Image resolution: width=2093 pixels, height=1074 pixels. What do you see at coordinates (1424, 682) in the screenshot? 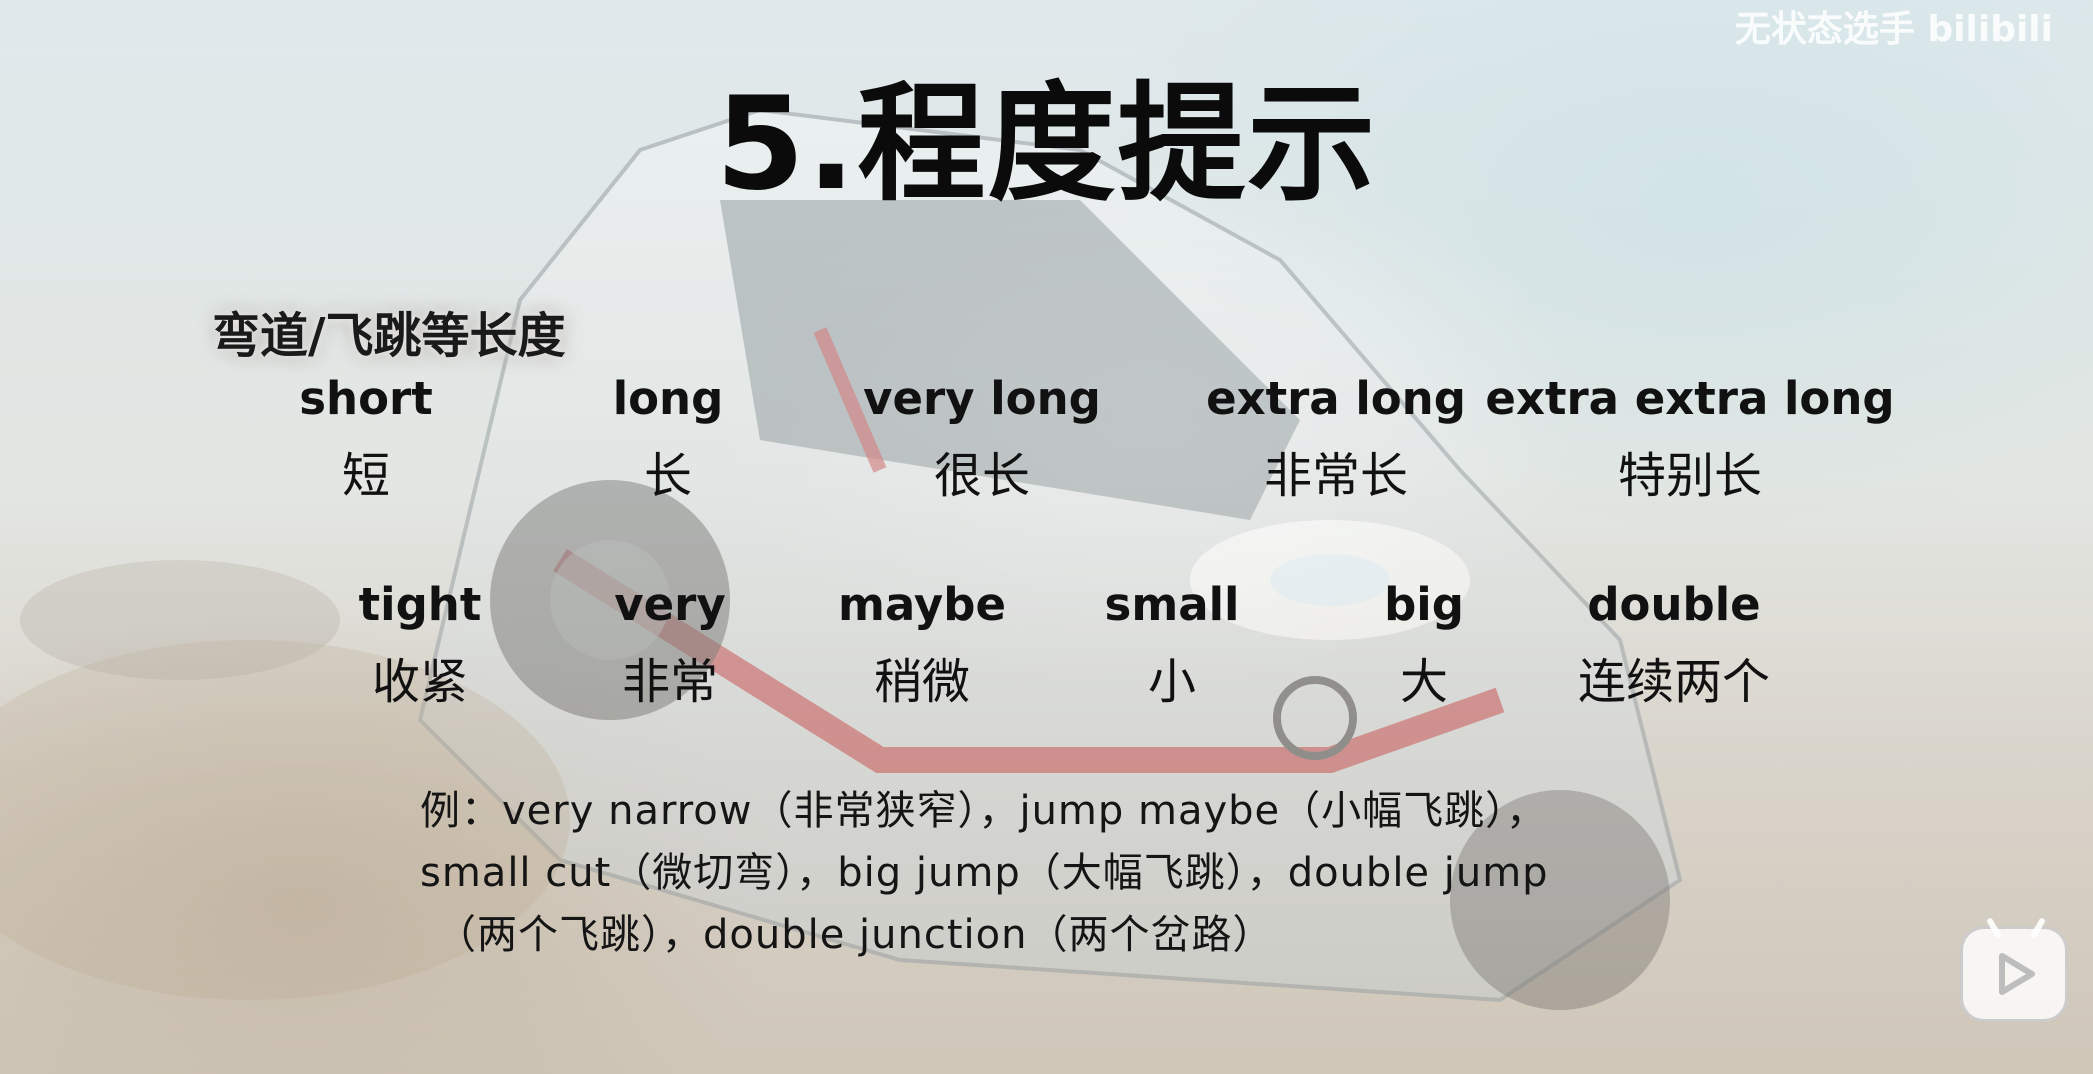
I see `modifier-term-zh: 大` at bounding box center [1424, 682].